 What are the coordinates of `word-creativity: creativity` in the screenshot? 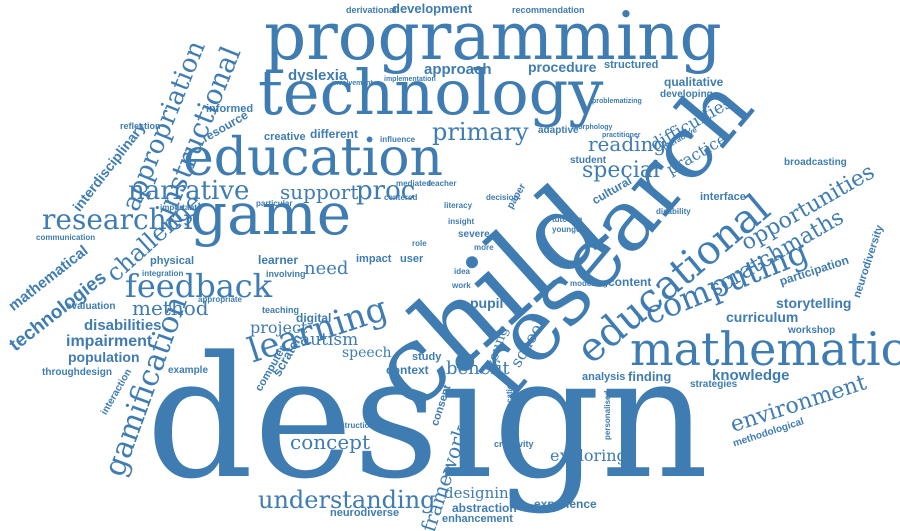 It's located at (514, 444).